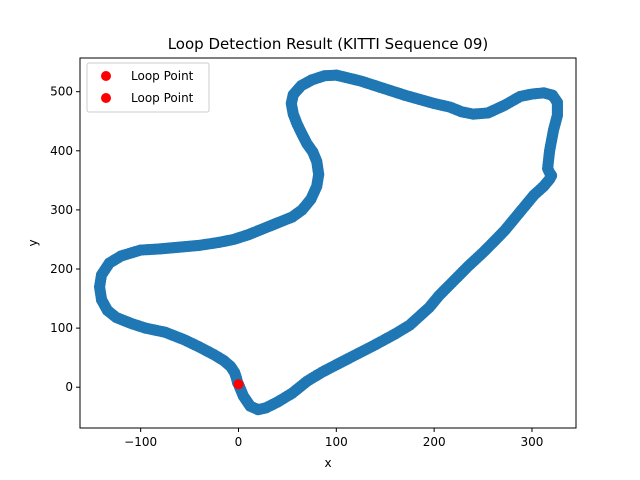 This screenshot has height=480, width=640. What do you see at coordinates (65, 239) in the screenshot?
I see `y-axis-ticks: 0 100 200 300 400 500` at bounding box center [65, 239].